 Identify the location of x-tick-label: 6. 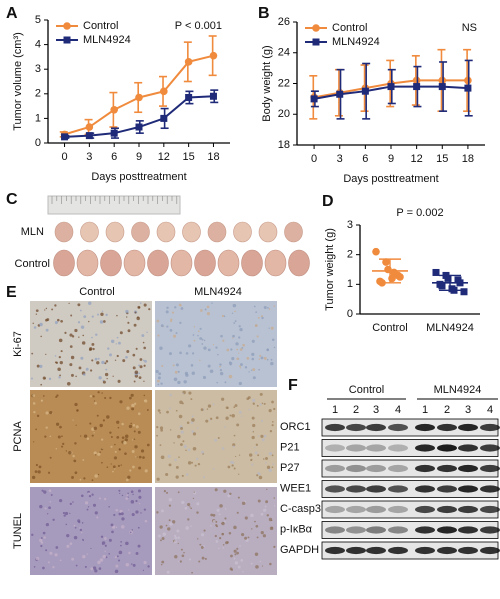
(114, 157).